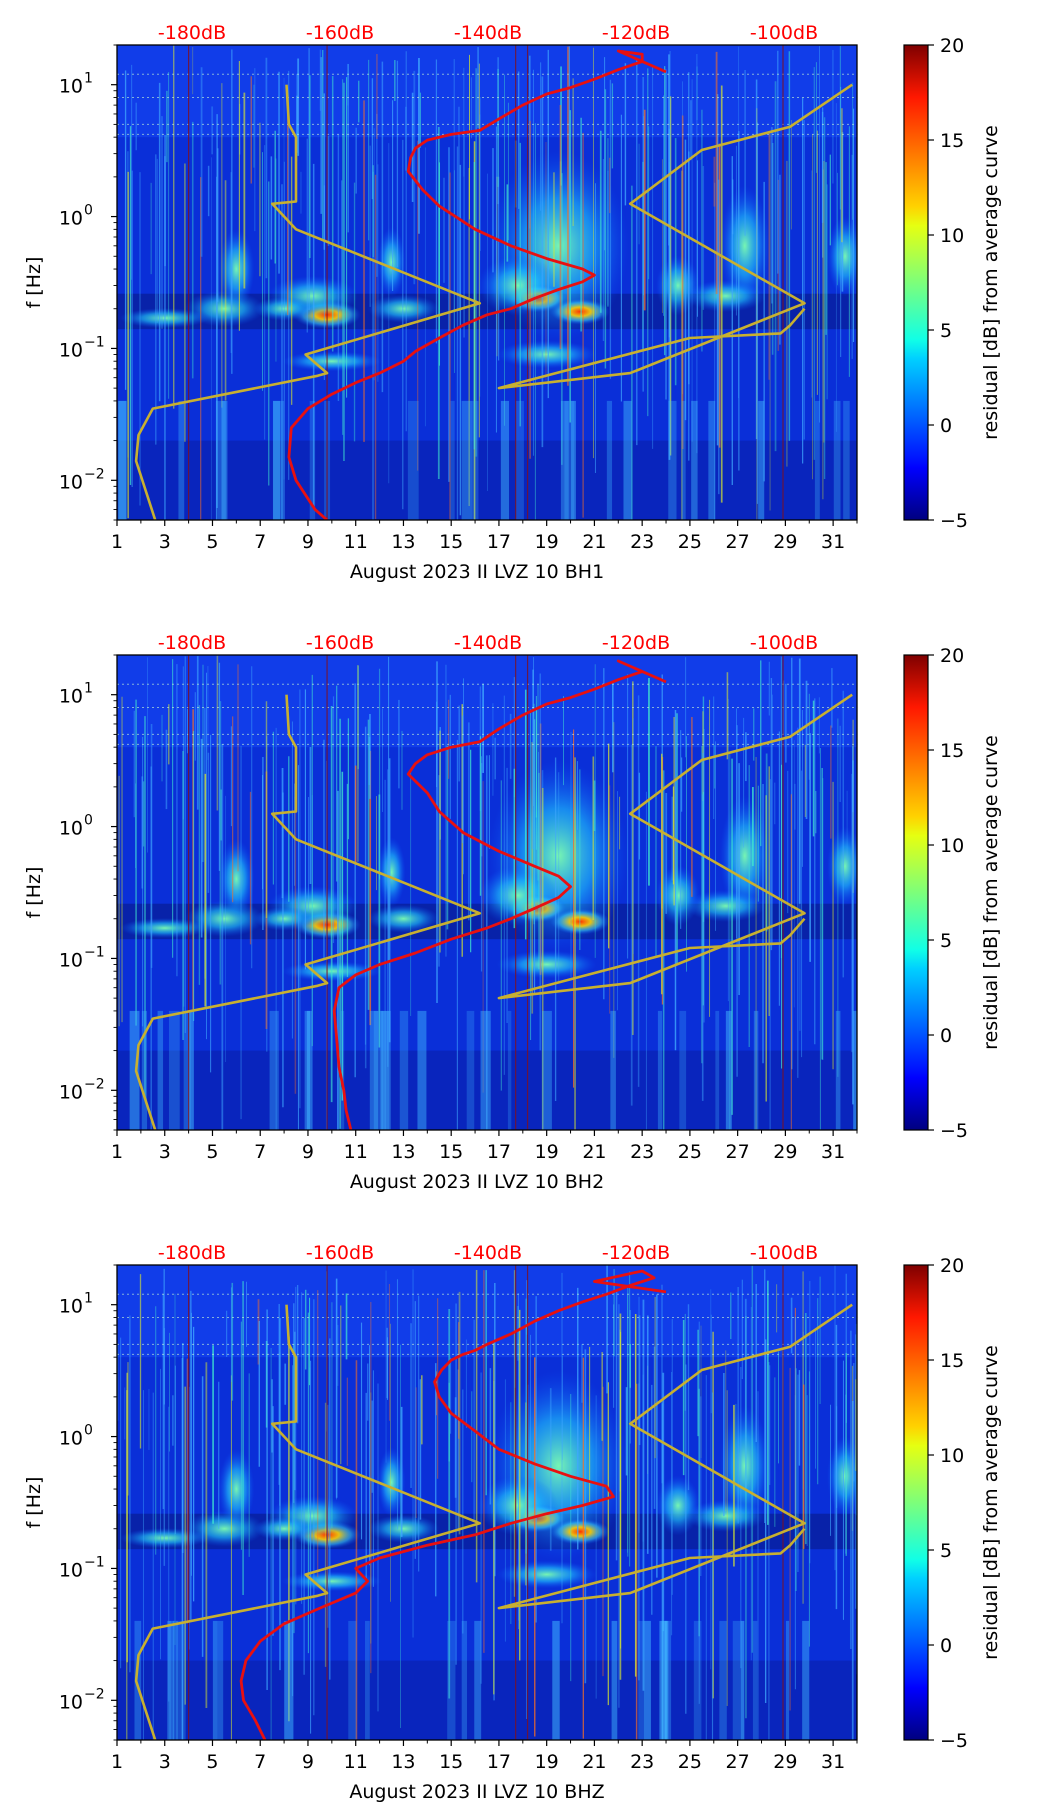 The image size is (1052, 1806). Describe the element at coordinates (451, 1762) in the screenshot. I see `x-tick-label: 15` at that location.